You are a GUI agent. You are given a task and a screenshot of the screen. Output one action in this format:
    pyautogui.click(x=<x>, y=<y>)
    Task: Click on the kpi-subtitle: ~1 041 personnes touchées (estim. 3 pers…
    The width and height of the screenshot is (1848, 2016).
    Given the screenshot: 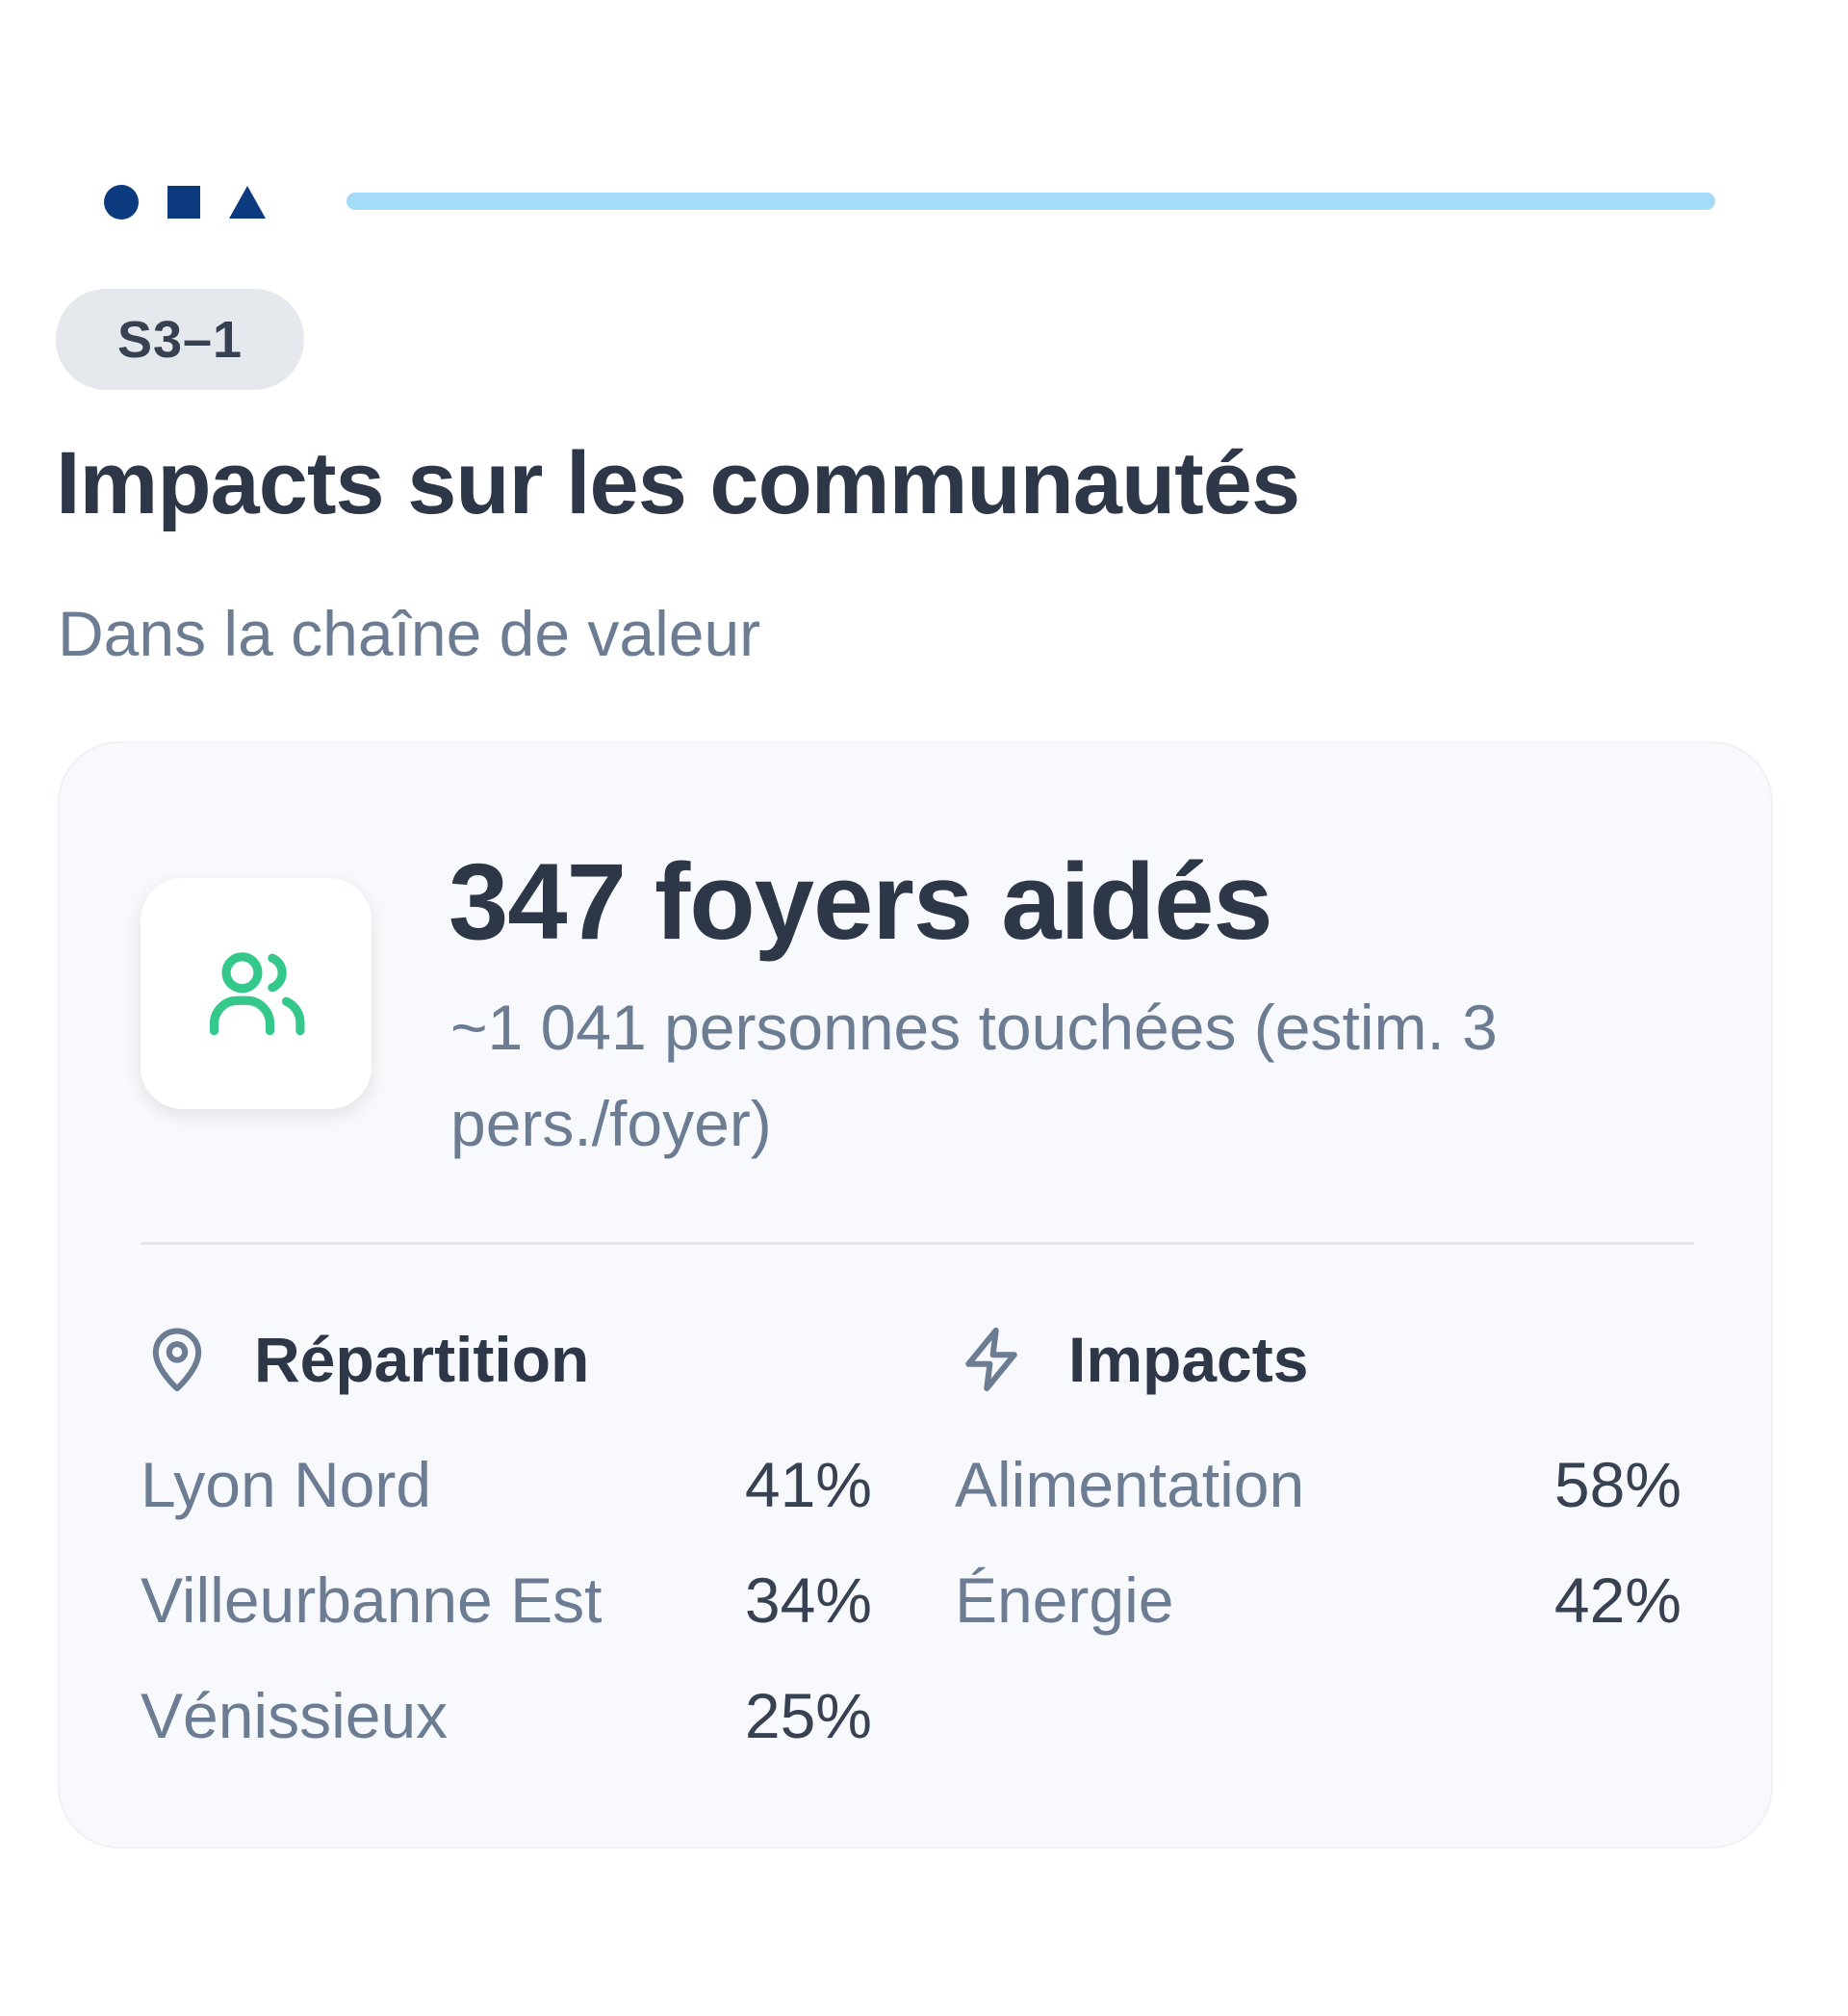 What is the action you would take?
    pyautogui.click(x=974, y=1076)
    